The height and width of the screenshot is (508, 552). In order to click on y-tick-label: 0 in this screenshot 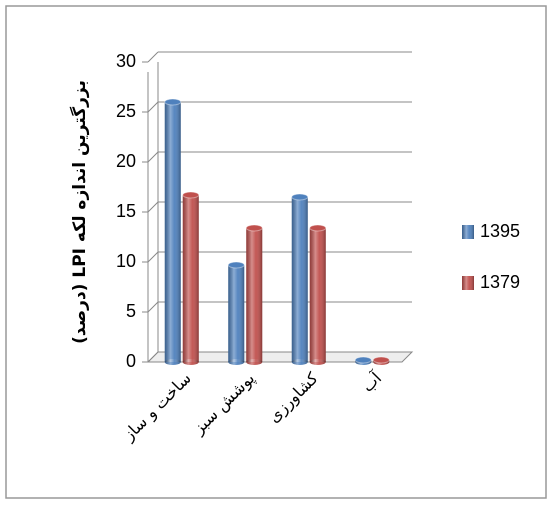, I will do `click(131, 361)`.